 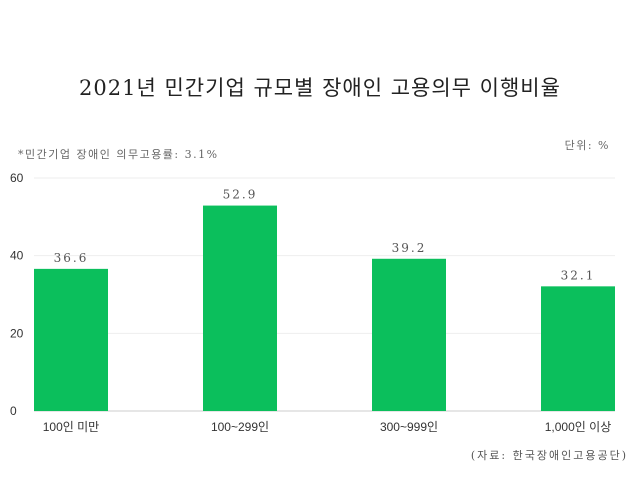 What do you see at coordinates (13, 411) in the screenshot?
I see `y-tick-label: 0` at bounding box center [13, 411].